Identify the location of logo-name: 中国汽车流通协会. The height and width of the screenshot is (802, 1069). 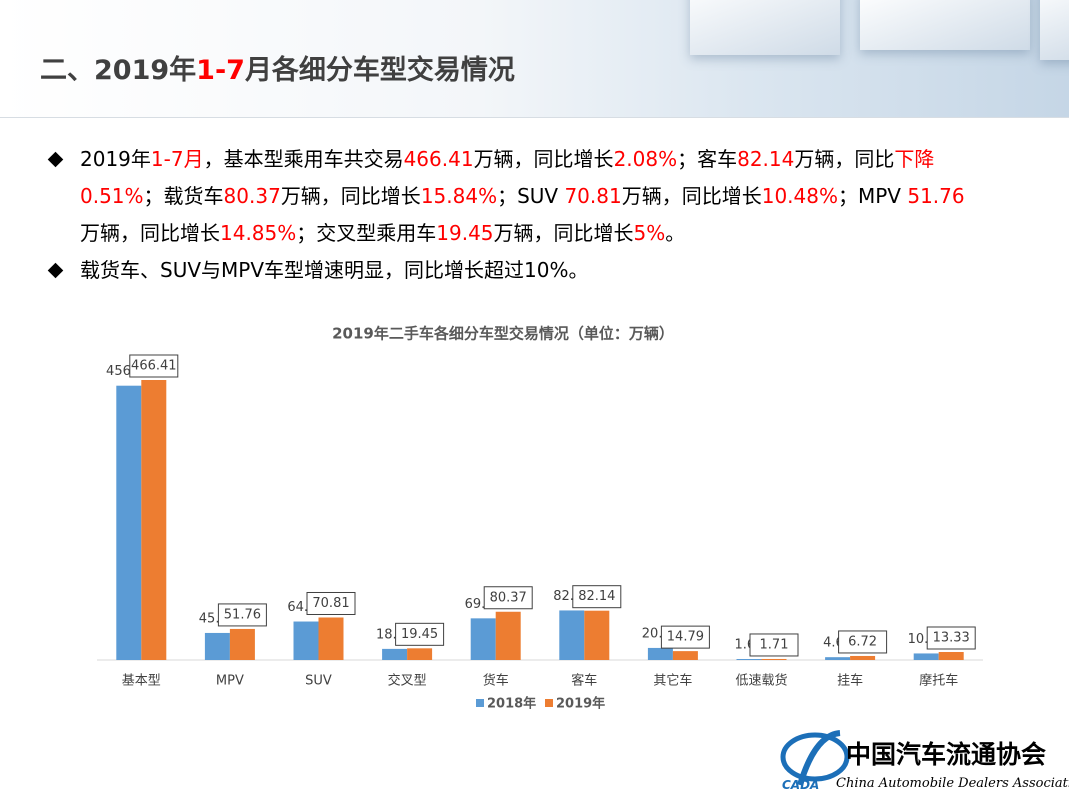
(946, 754).